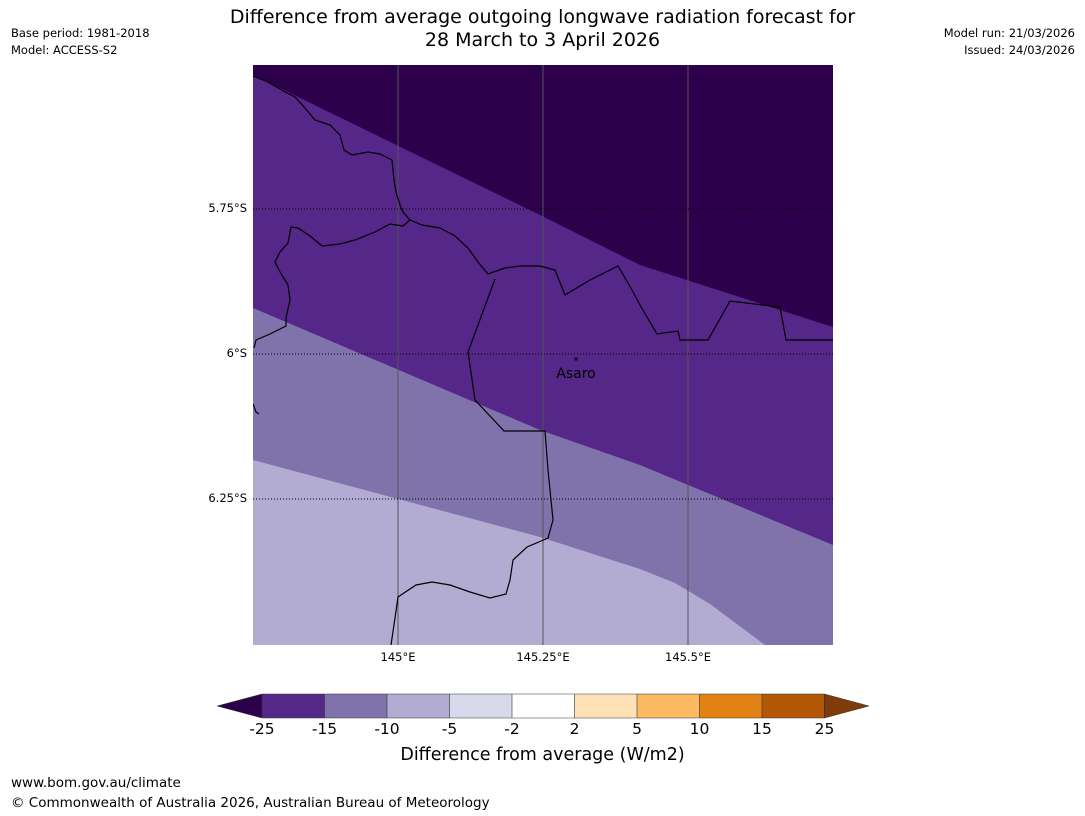  I want to click on model-run: Model run: 21/03/2026, so click(1009, 33).